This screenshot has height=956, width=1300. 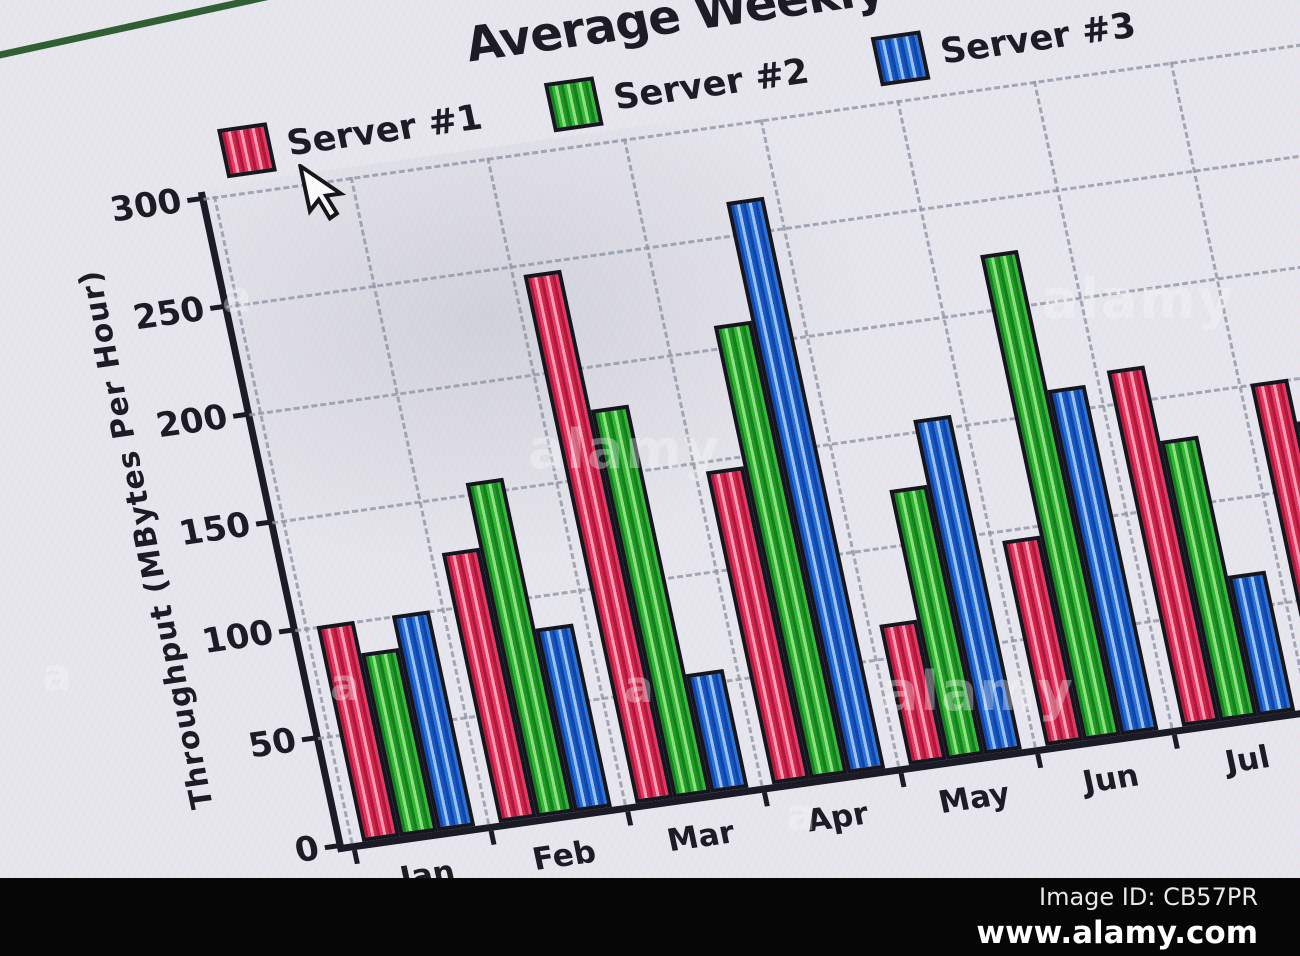 What do you see at coordinates (1111, 779) in the screenshot?
I see `x-label-jun: Jun` at bounding box center [1111, 779].